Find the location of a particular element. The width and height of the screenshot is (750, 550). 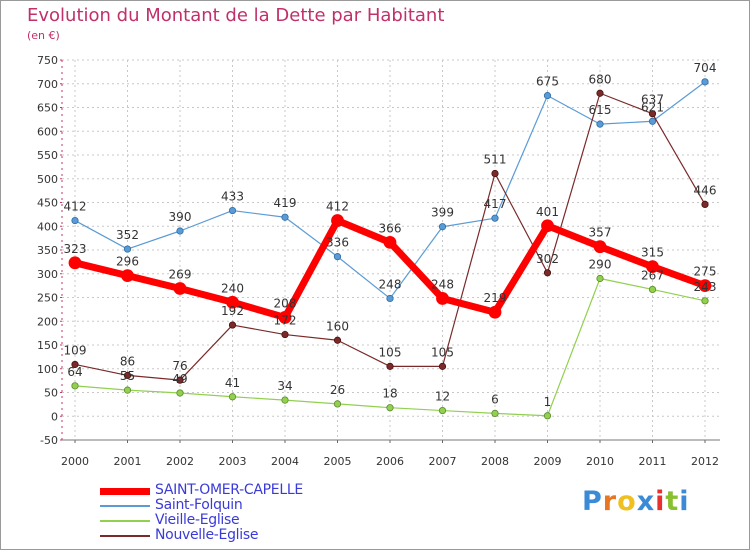

data-label: 34 is located at coordinates (284, 386).